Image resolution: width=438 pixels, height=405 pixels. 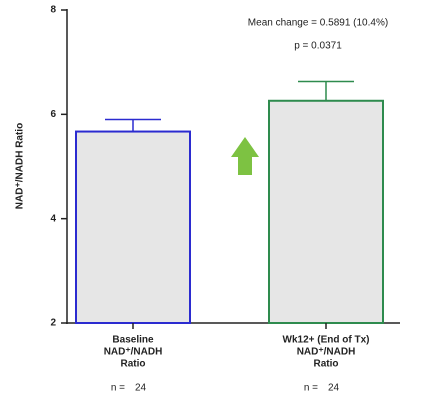 I want to click on y-tick-label: 4, so click(x=53, y=218).